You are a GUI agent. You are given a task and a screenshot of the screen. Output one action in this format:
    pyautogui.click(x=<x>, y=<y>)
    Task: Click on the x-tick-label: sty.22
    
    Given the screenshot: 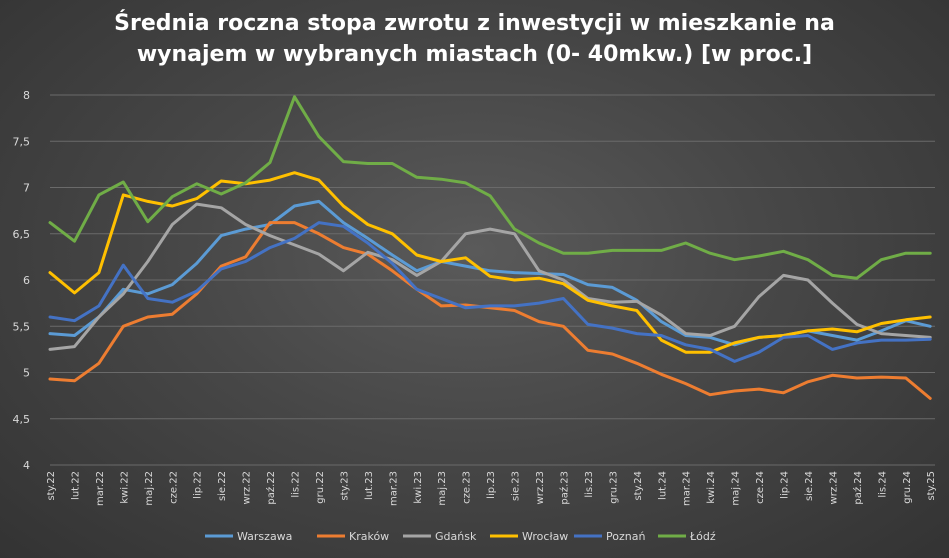 What is the action you would take?
    pyautogui.click(x=51, y=486)
    